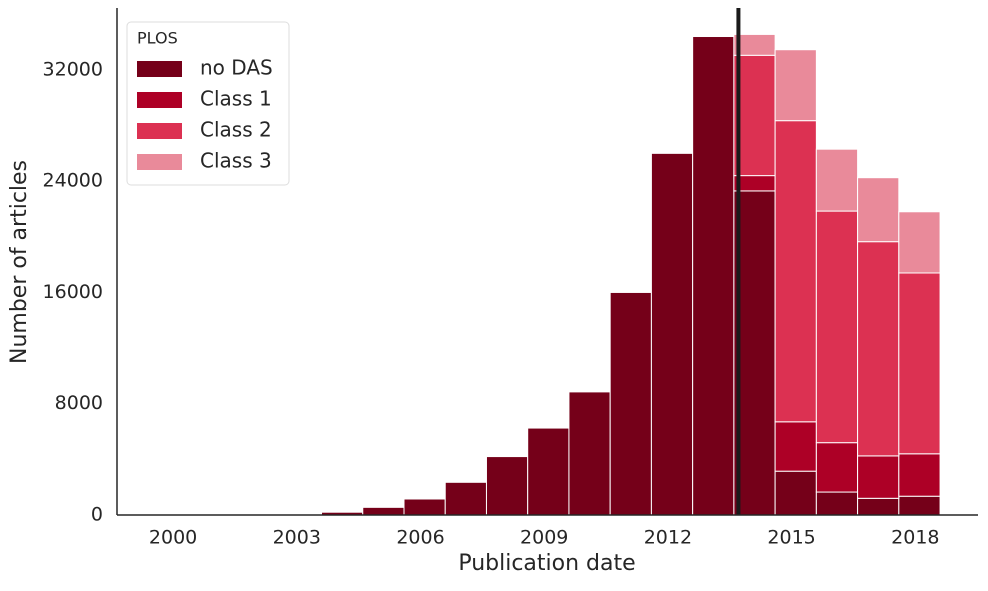  What do you see at coordinates (236, 161) in the screenshot?
I see `legend-label: Class 3` at bounding box center [236, 161].